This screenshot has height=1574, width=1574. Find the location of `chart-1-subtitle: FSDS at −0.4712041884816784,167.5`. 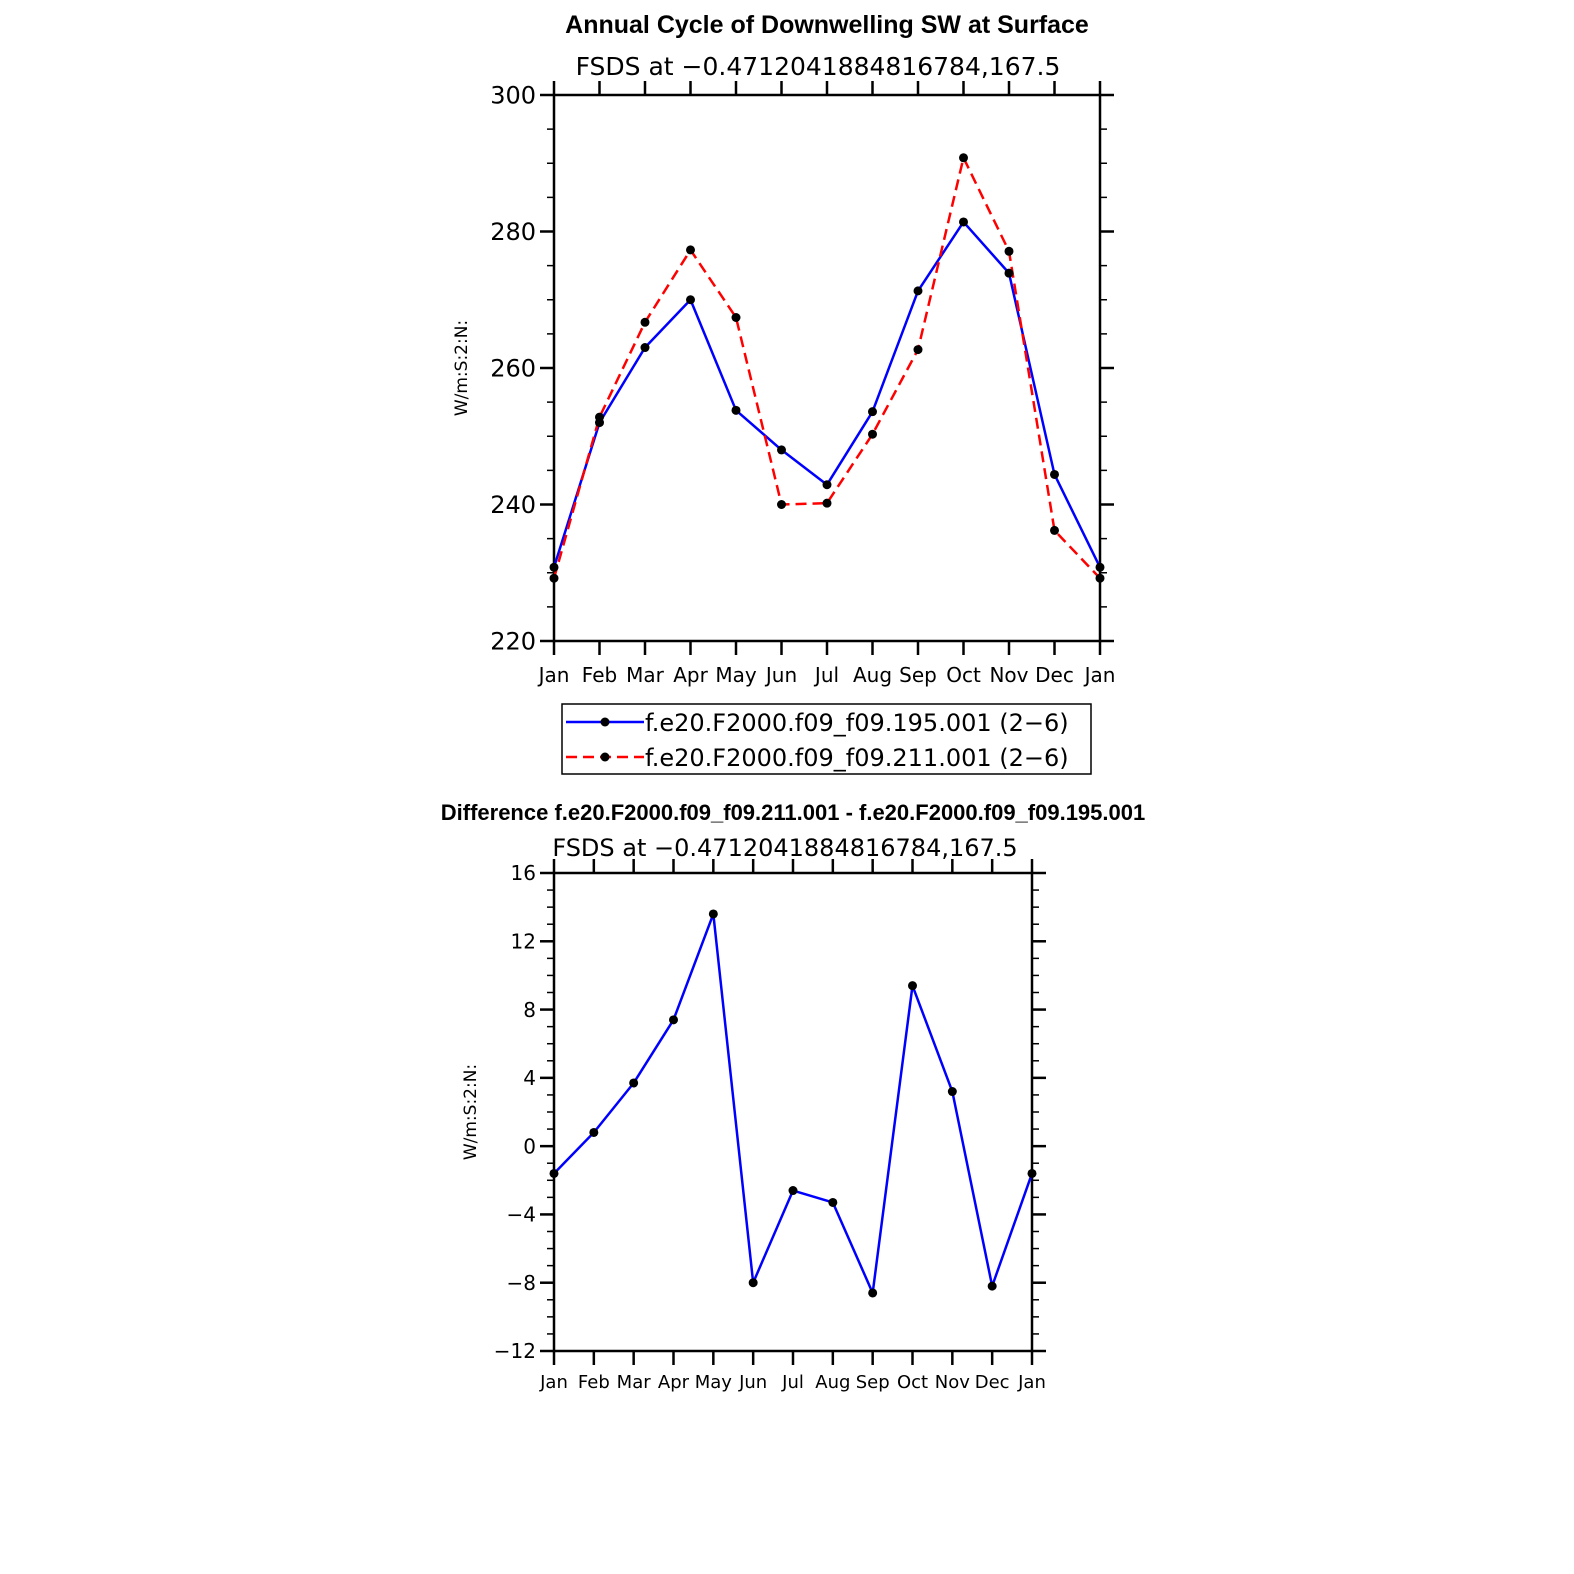

chart-1-subtitle: FSDS at −0.4712041884816784,167.5 is located at coordinates (818, 66).